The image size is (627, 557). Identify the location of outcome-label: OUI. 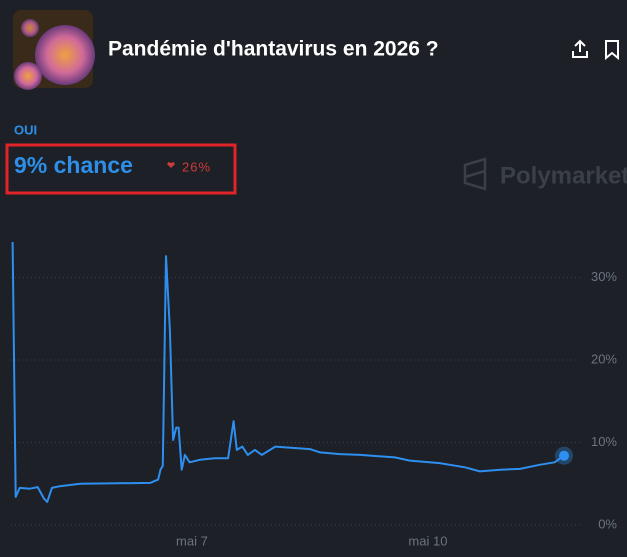
(25, 129).